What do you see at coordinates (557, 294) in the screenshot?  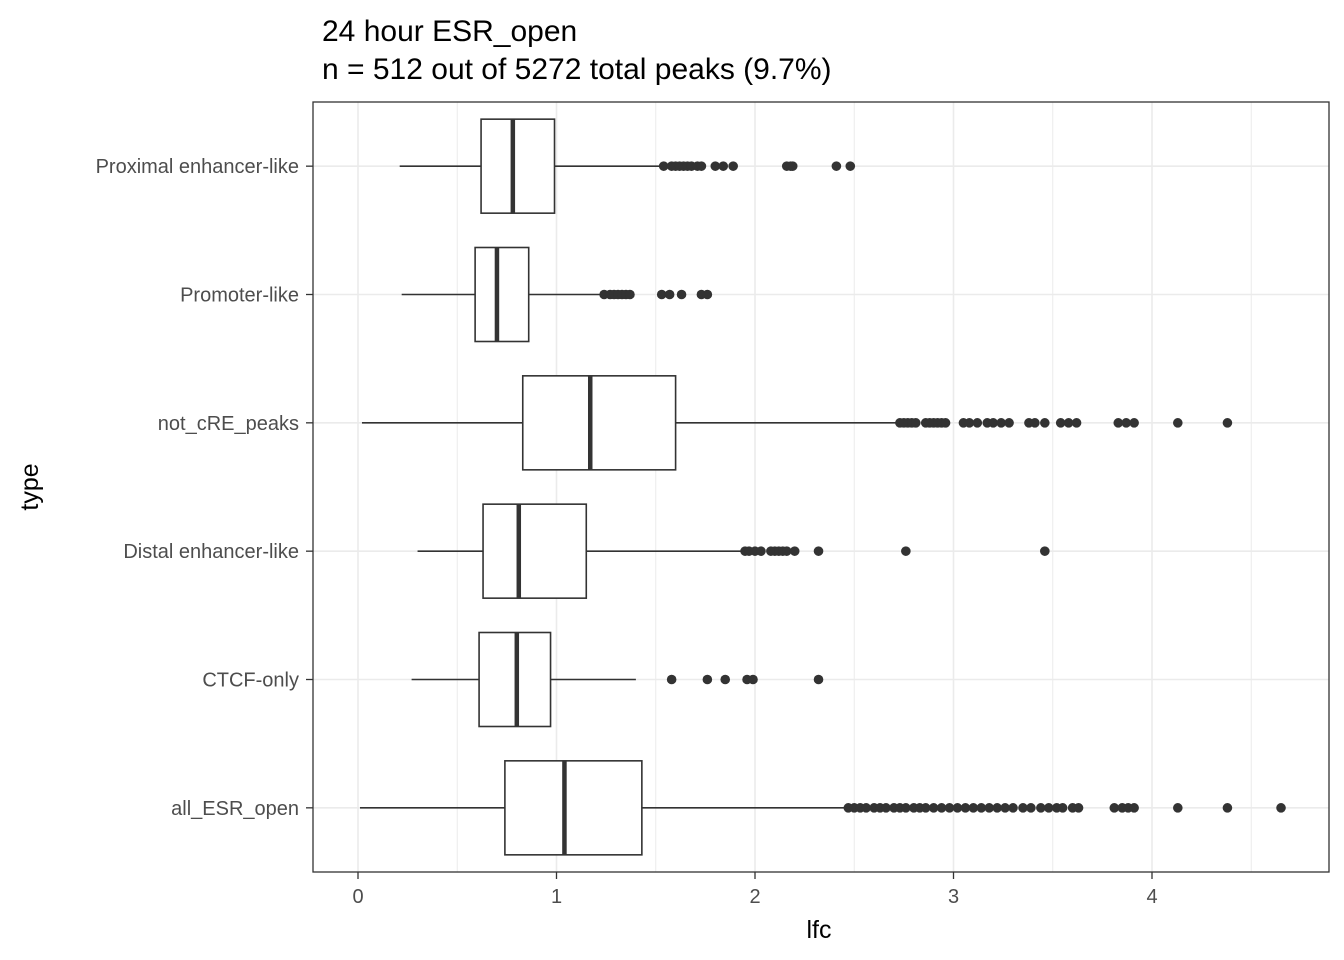 I see `box-promoter-like` at bounding box center [557, 294].